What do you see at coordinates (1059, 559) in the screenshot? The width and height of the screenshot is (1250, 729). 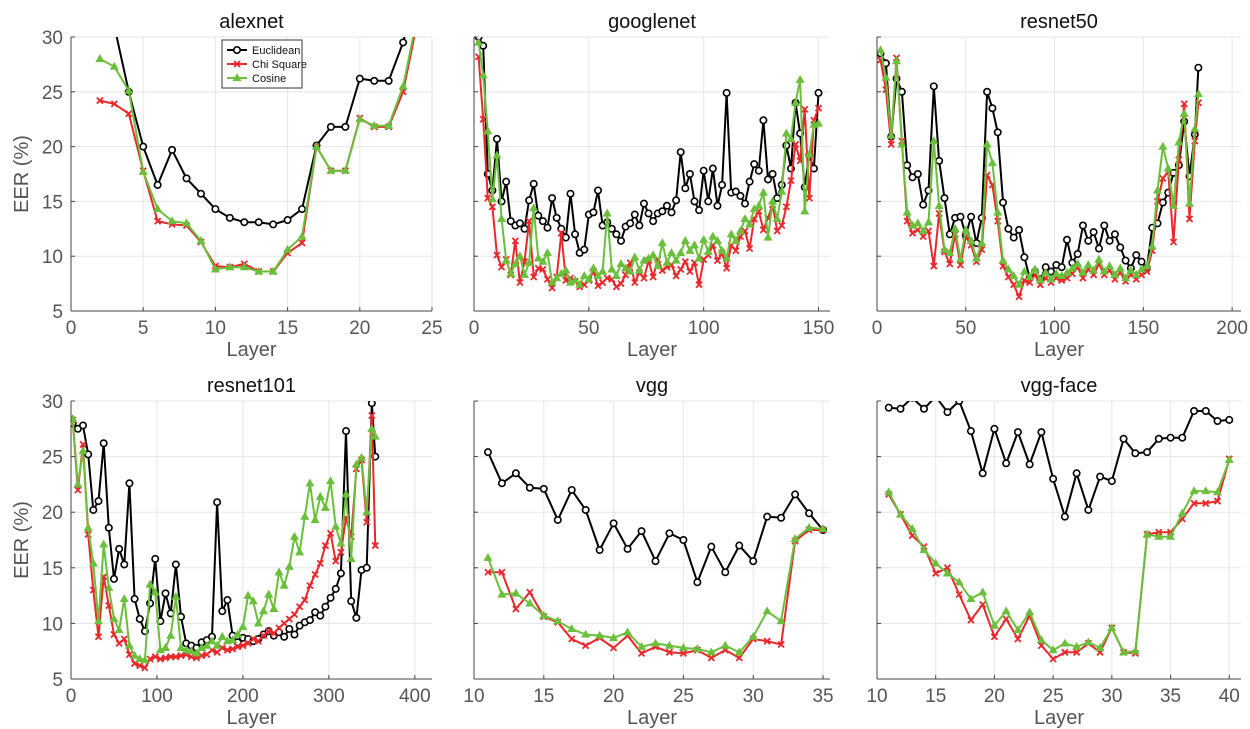 I see `series-line-chi-square` at bounding box center [1059, 559].